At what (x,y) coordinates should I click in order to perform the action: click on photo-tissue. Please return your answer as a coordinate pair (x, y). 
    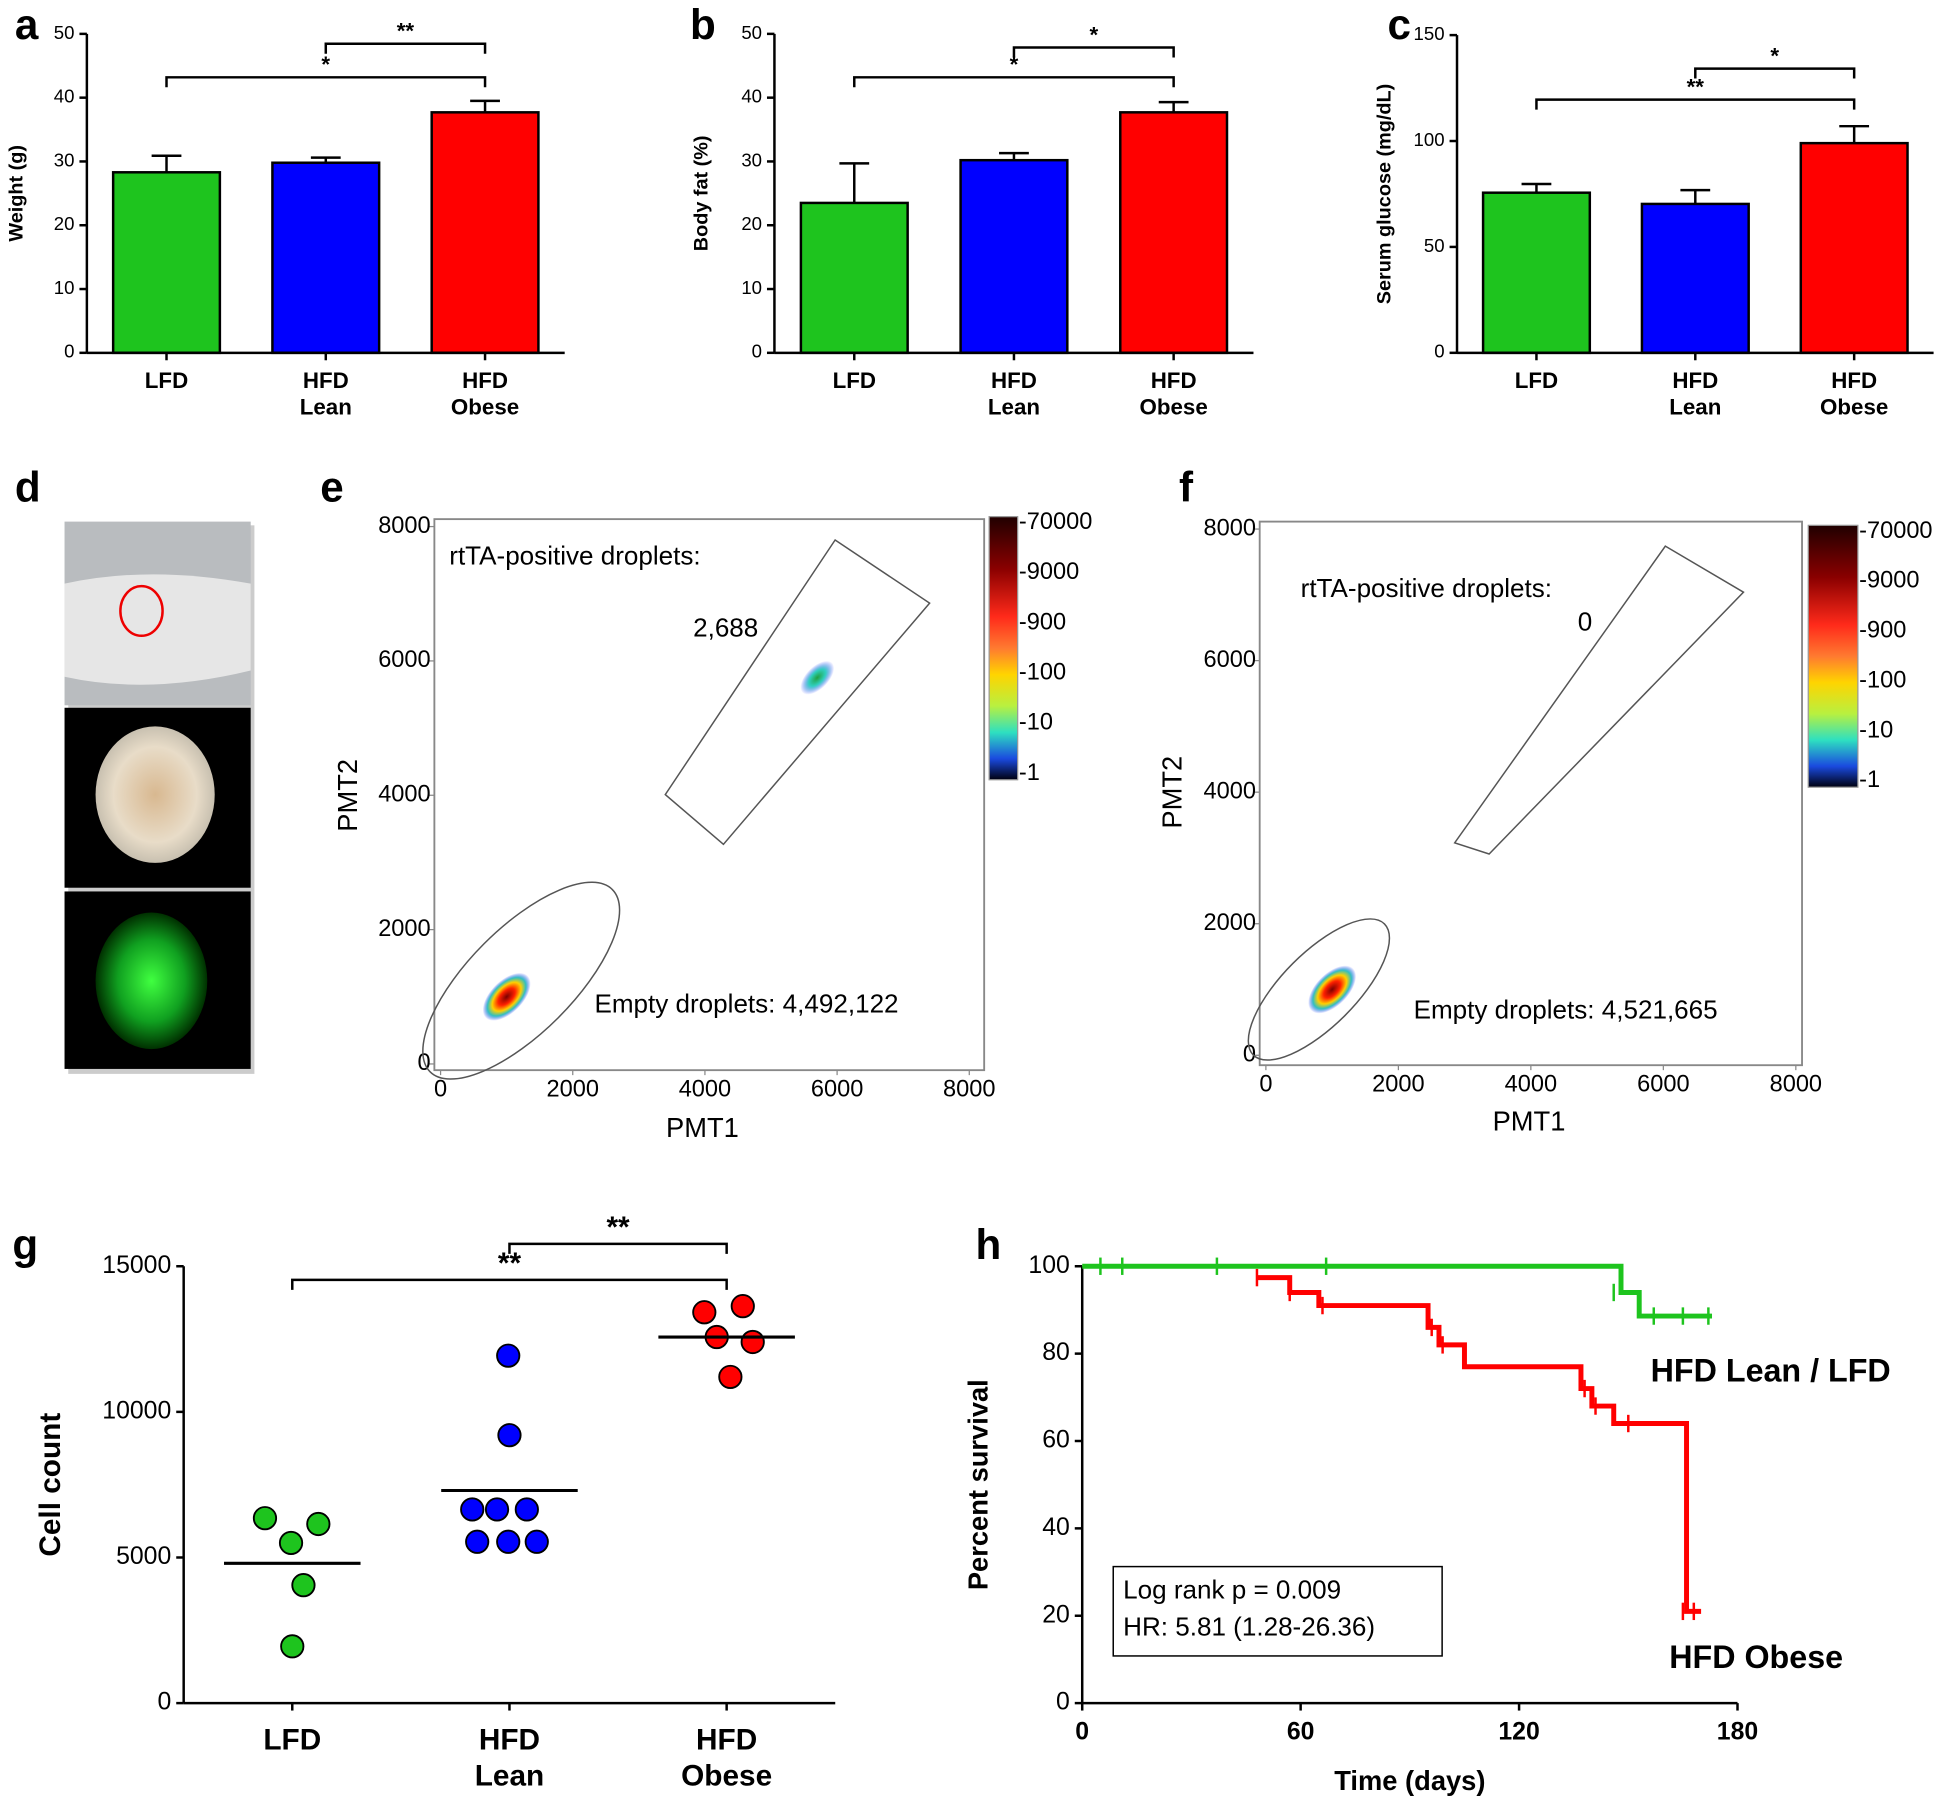
    Looking at the image, I should click on (157, 629).